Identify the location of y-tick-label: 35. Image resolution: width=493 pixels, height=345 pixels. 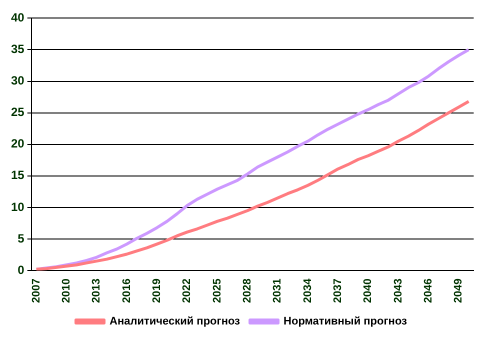
(17, 49).